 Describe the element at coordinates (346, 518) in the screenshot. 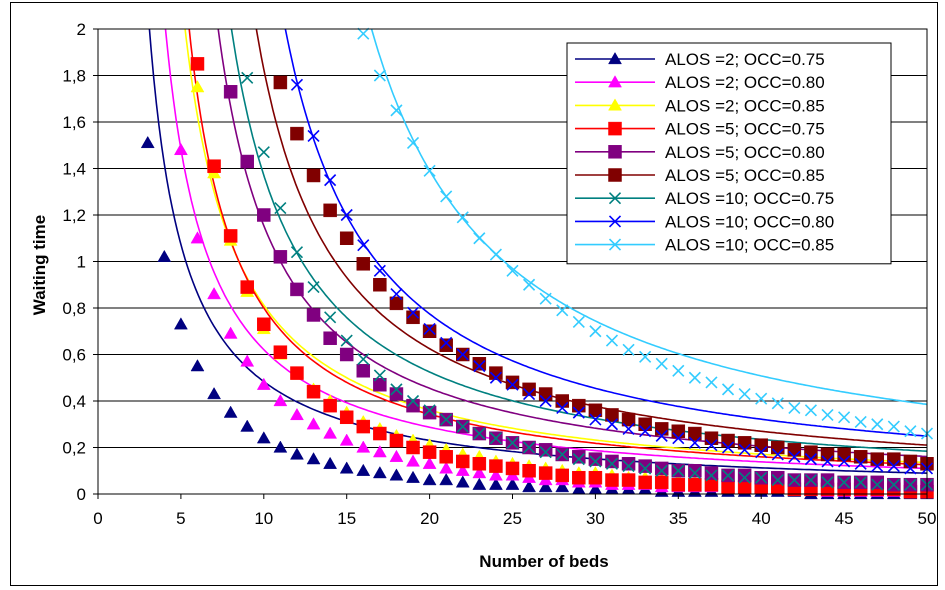

I see `x-tick-label: 15` at that location.